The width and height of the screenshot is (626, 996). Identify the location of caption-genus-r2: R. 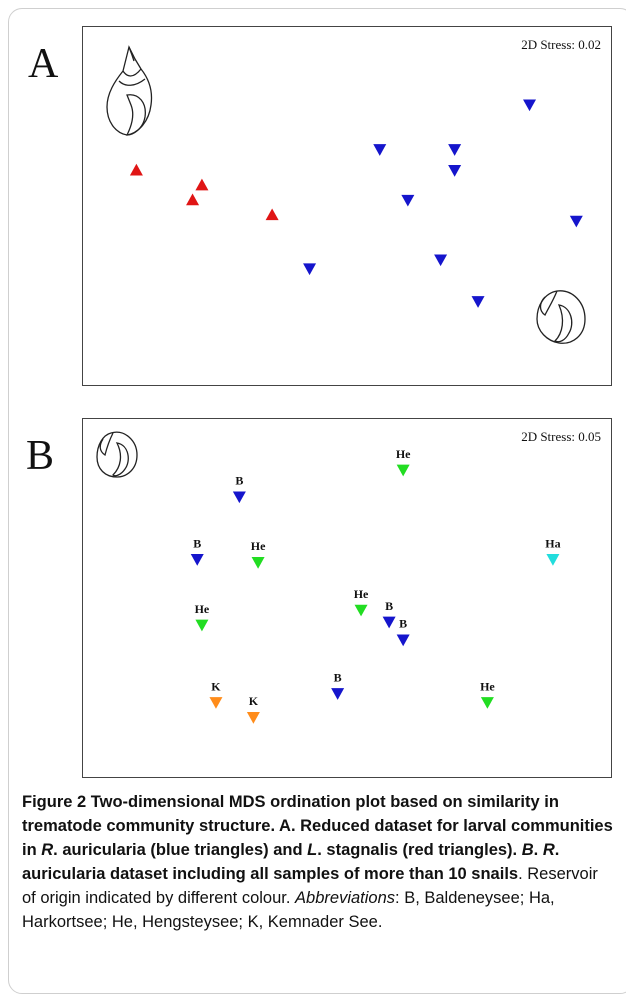
(548, 850).